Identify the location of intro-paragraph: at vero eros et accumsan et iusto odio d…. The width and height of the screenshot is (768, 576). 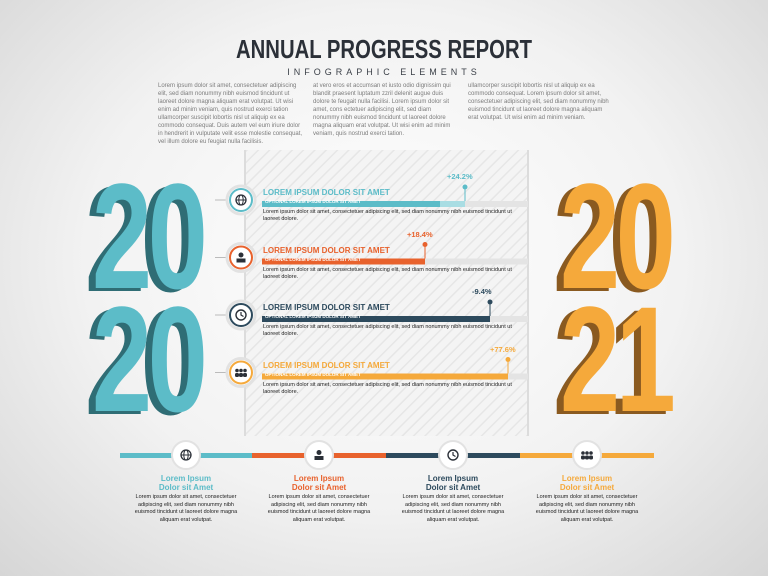
(382, 110).